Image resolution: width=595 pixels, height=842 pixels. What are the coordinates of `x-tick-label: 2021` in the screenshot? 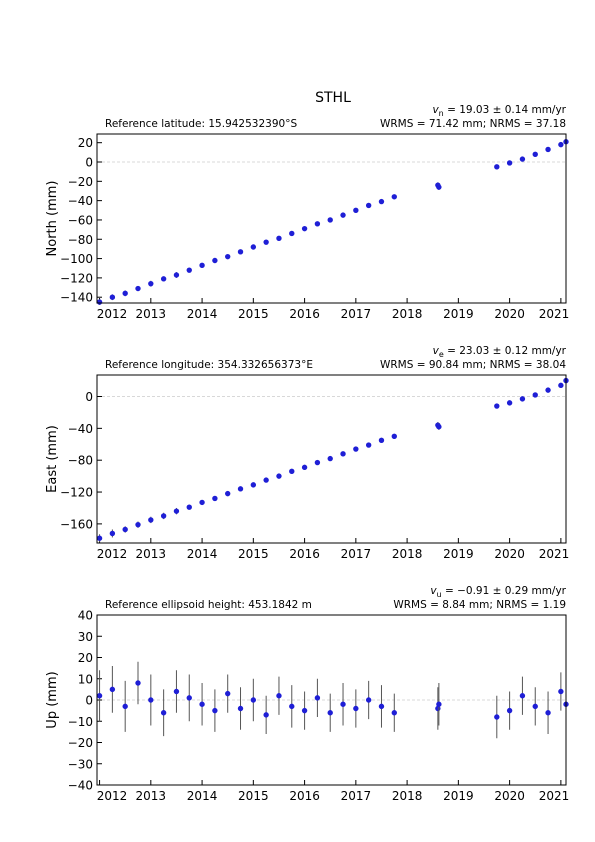 It's located at (554, 796).